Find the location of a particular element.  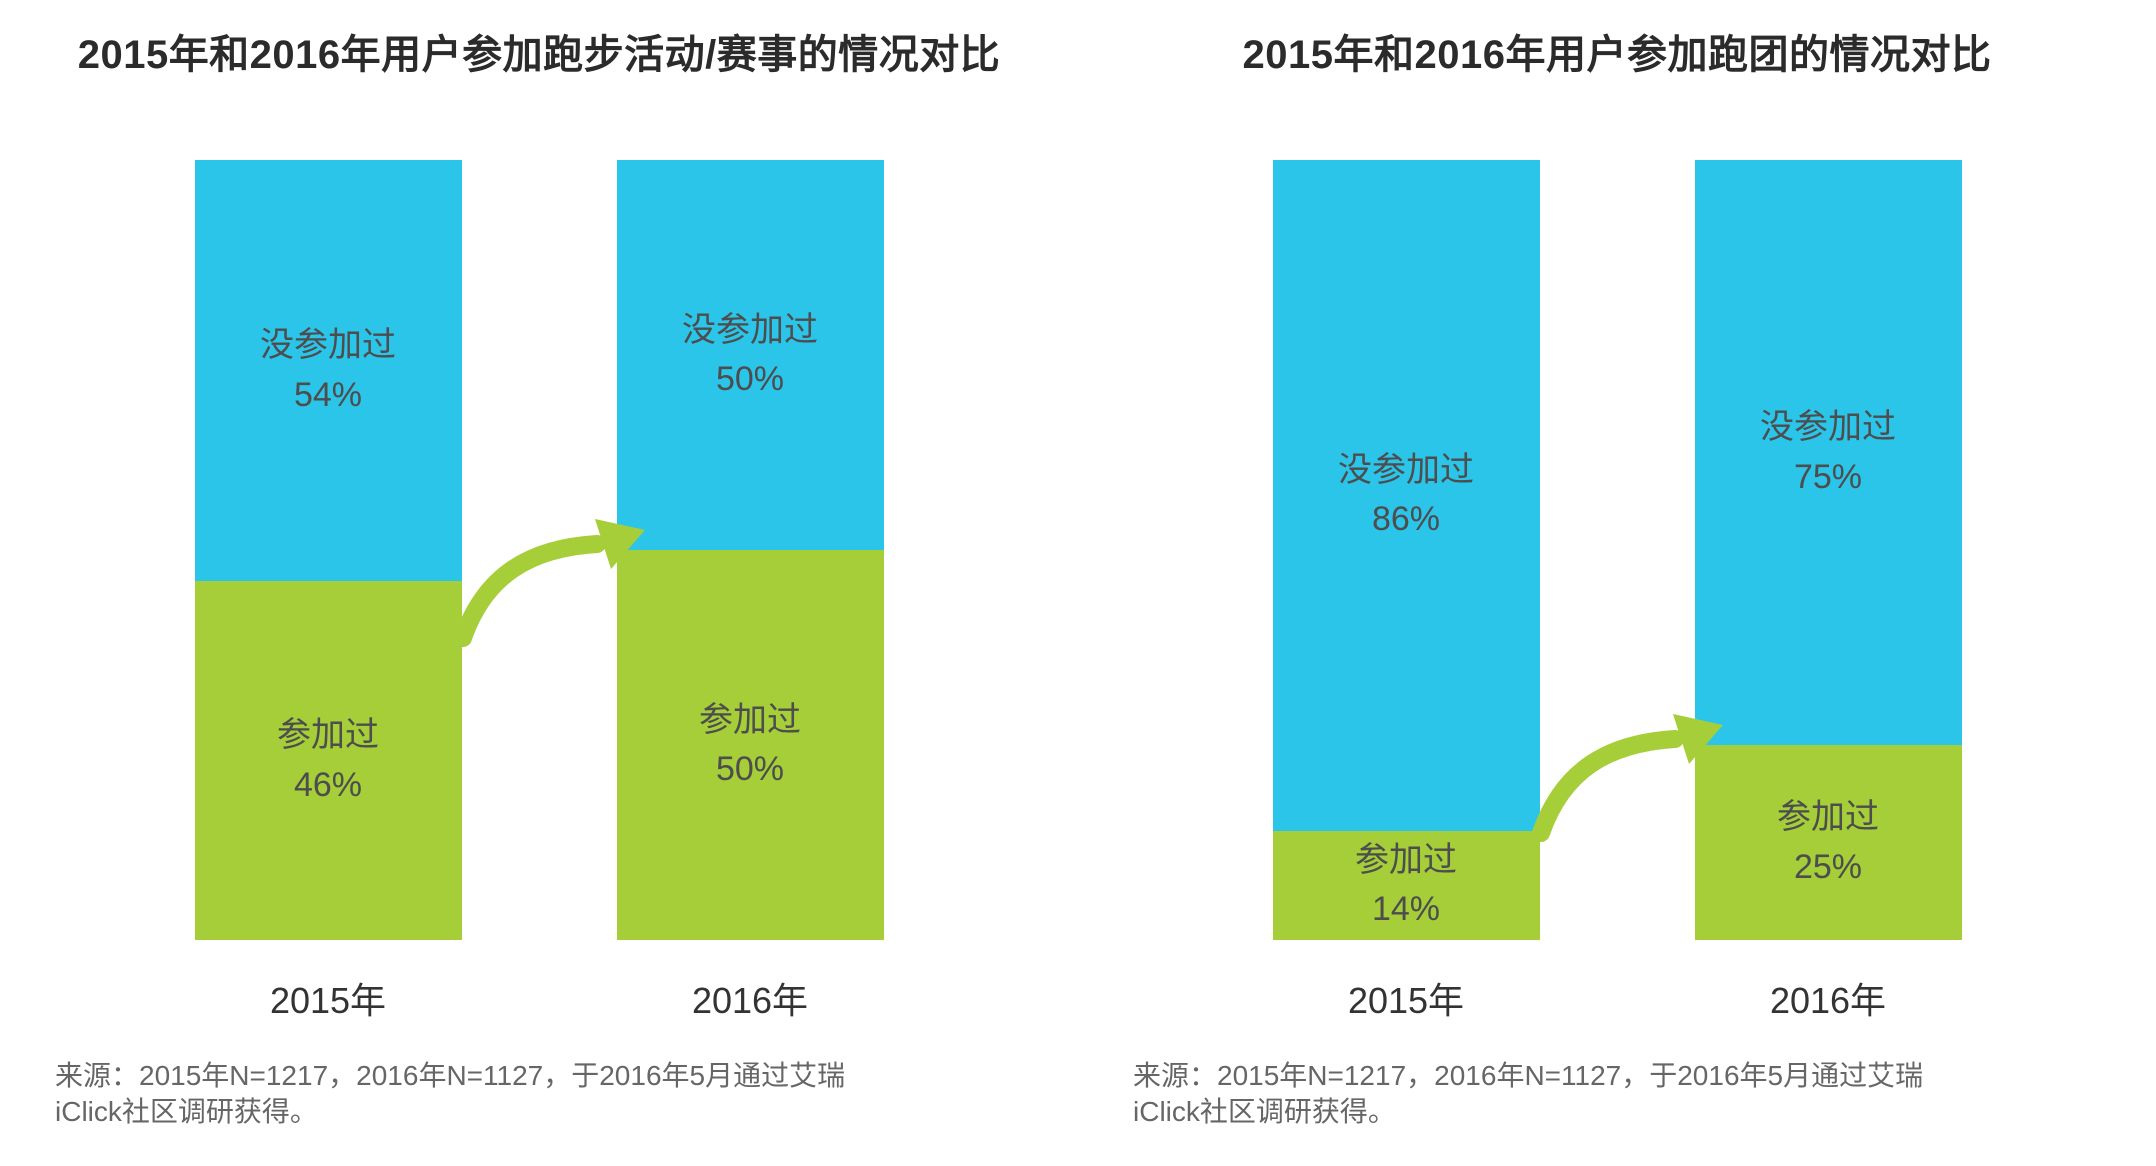

bar-2016: 没参加过 50% 参加过 50% is located at coordinates (750, 550).